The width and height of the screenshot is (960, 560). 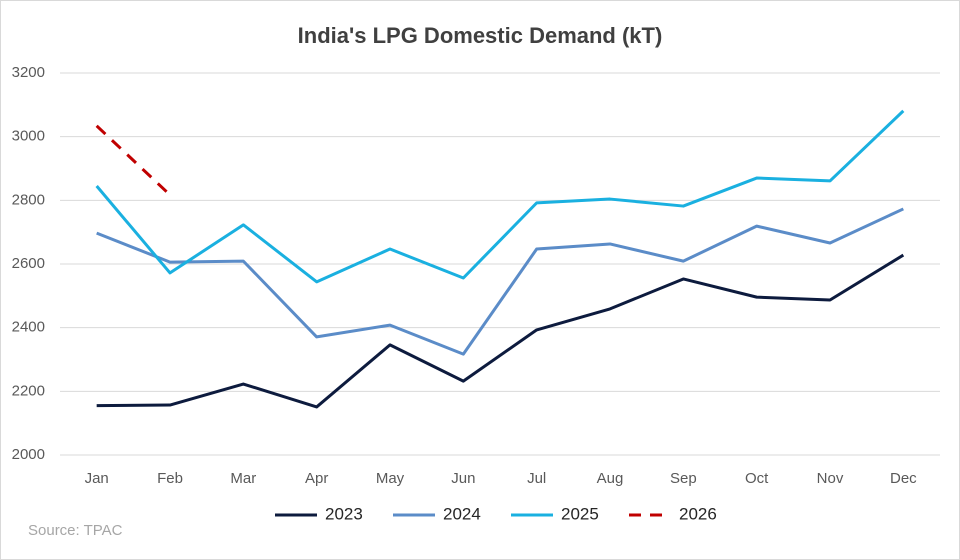 I want to click on y-tick-label: 3200, so click(x=28, y=72).